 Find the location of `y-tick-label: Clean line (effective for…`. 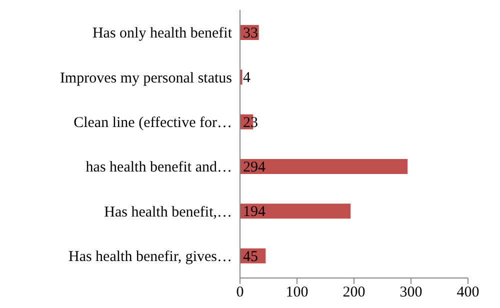

y-tick-label: Clean line (effective for… is located at coordinates (153, 122).